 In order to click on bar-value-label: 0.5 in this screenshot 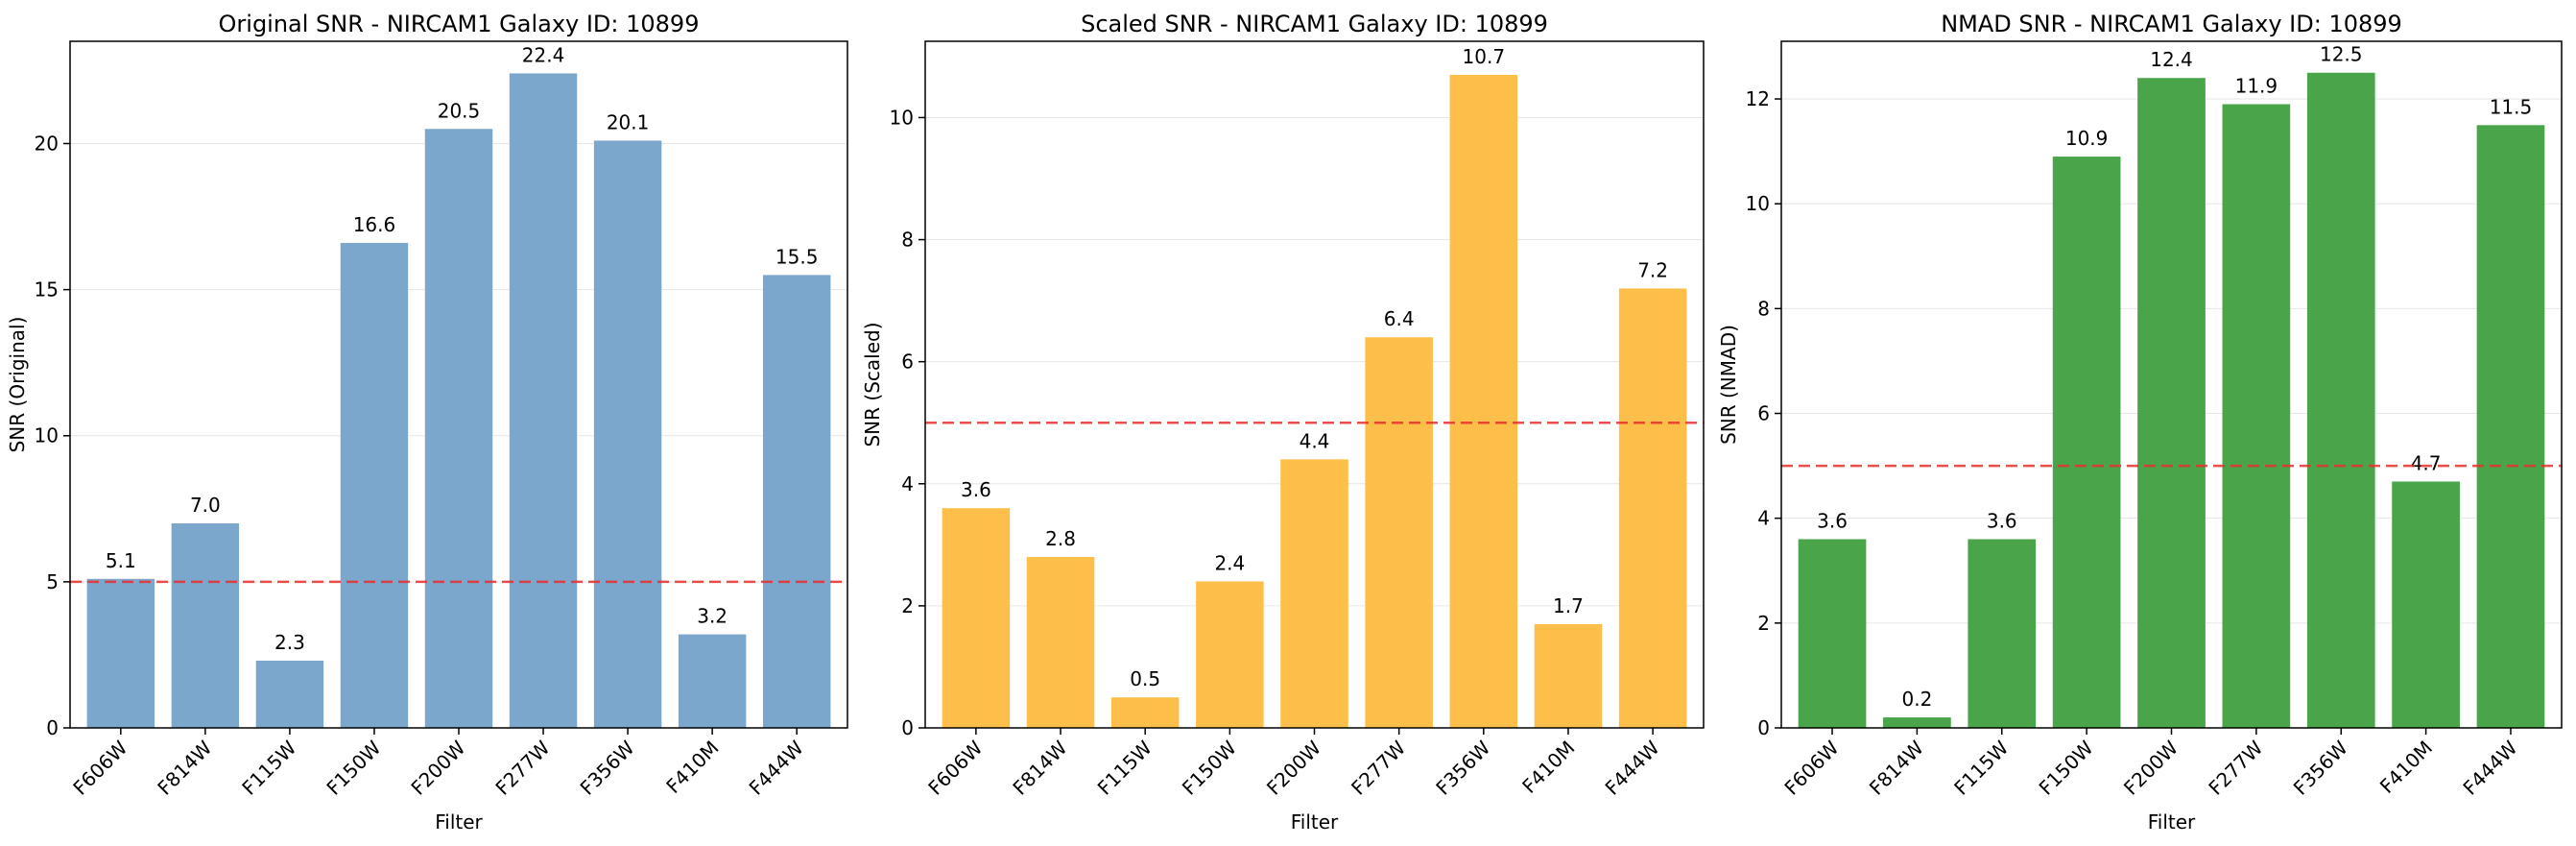, I will do `click(1145, 678)`.